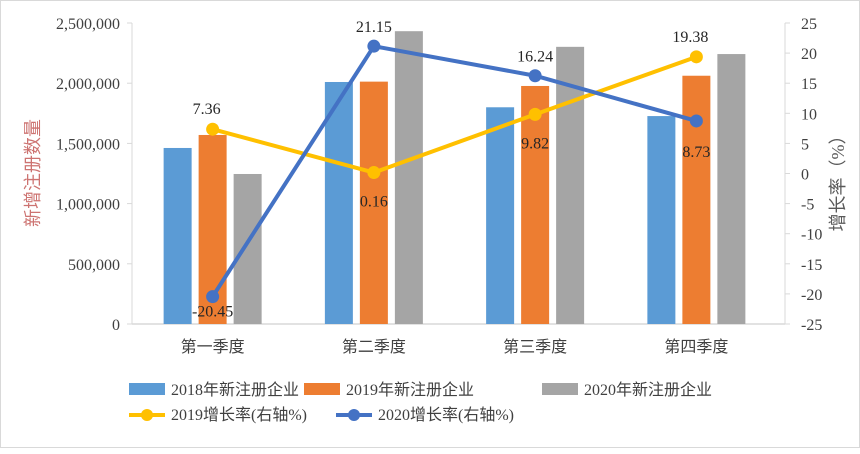 The image size is (860, 454). Describe the element at coordinates (116, 325) in the screenshot. I see `left-tick-label: 0` at that location.